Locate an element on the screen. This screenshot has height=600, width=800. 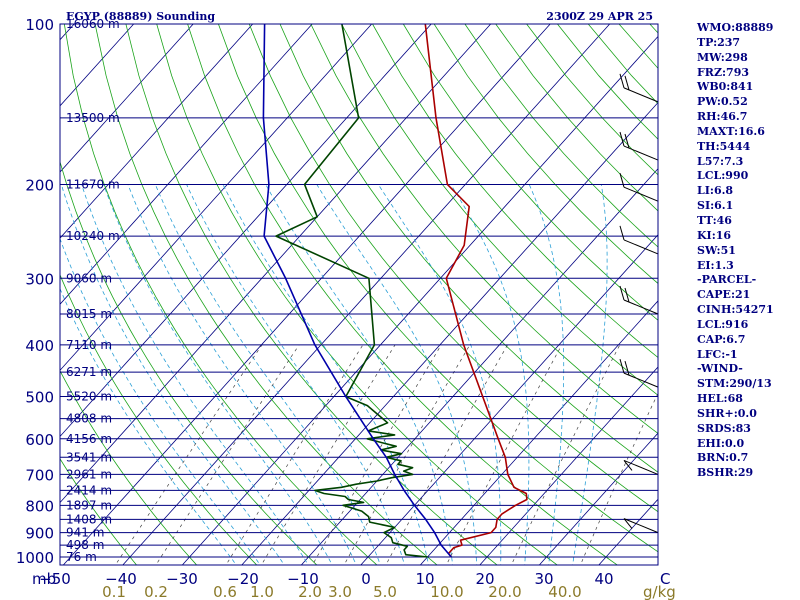
index-value: EI:1.3 is located at coordinates (715, 265).